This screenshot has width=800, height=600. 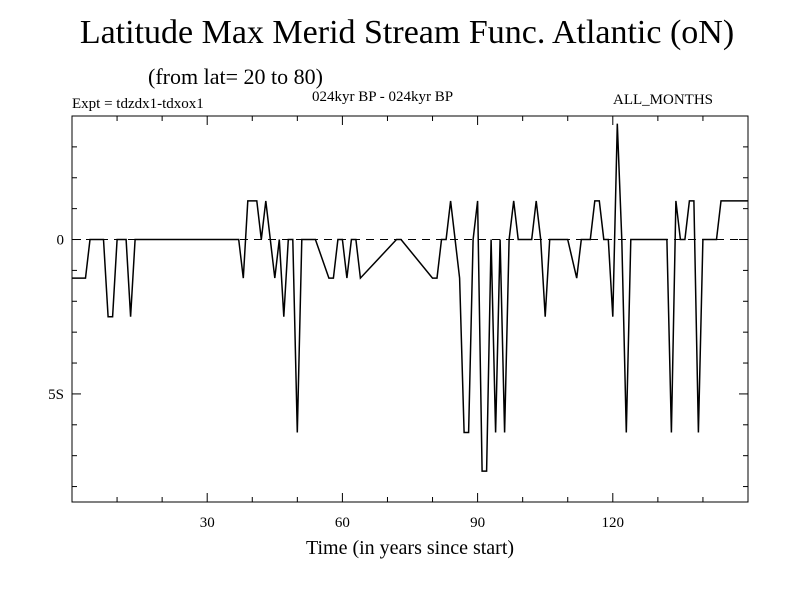 What do you see at coordinates (477, 523) in the screenshot?
I see `x-tick-label: 90` at bounding box center [477, 523].